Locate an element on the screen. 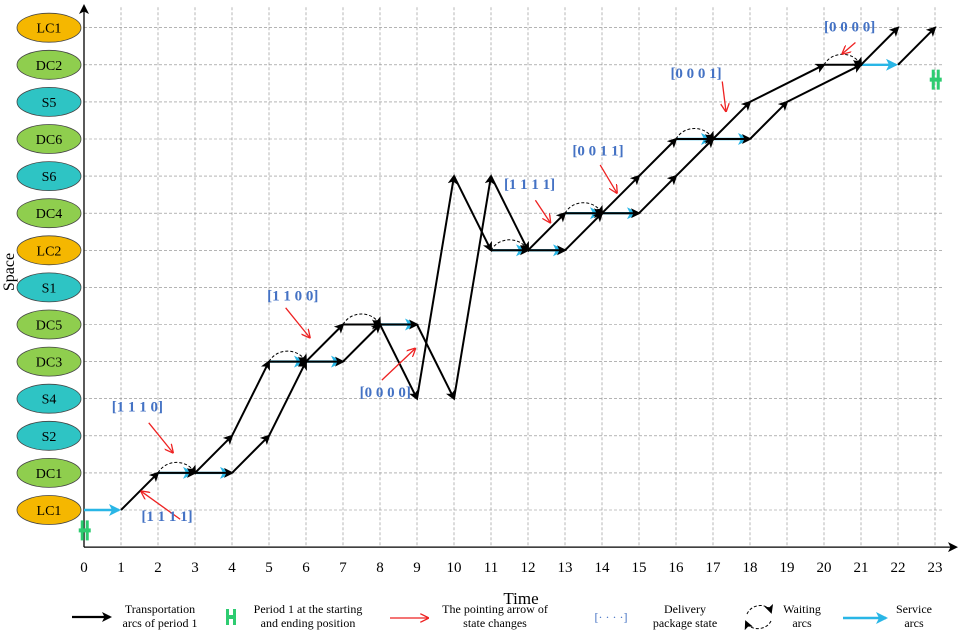  legend-text: Delivery is located at coordinates (685, 609).